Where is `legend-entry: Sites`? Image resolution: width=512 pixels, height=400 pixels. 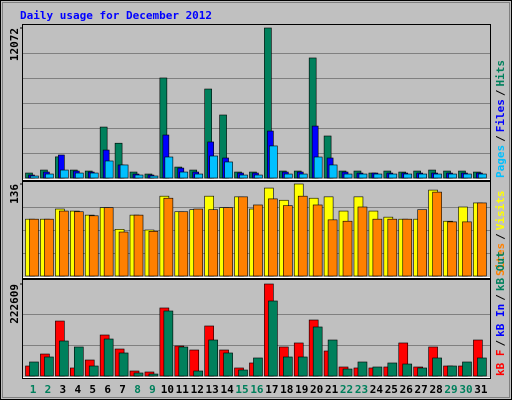
legend-entry: Sites is located at coordinates (500, 259).